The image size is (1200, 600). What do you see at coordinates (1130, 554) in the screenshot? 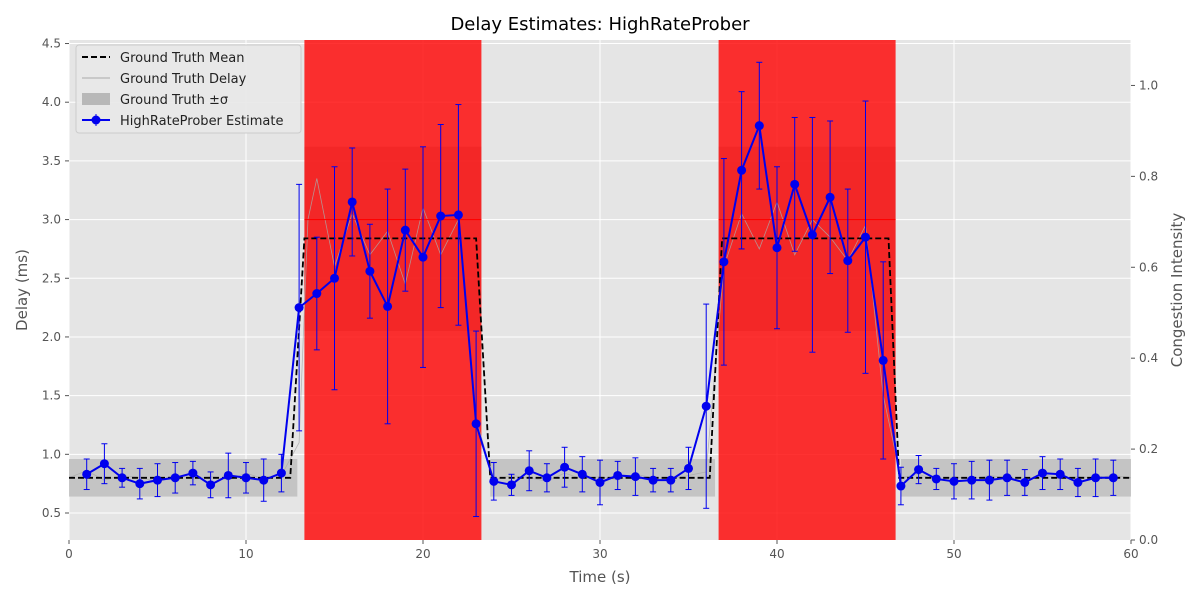
I see `x-tick-label: 60` at bounding box center [1130, 554].